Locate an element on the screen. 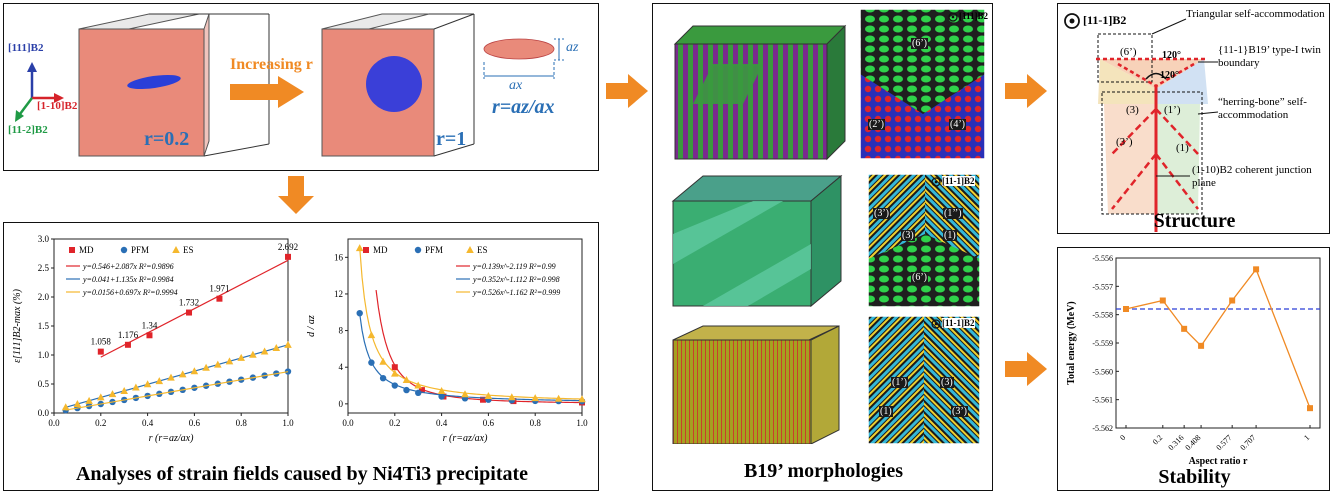 The image size is (1333, 494). legend-marker-pfm is located at coordinates (124, 250).